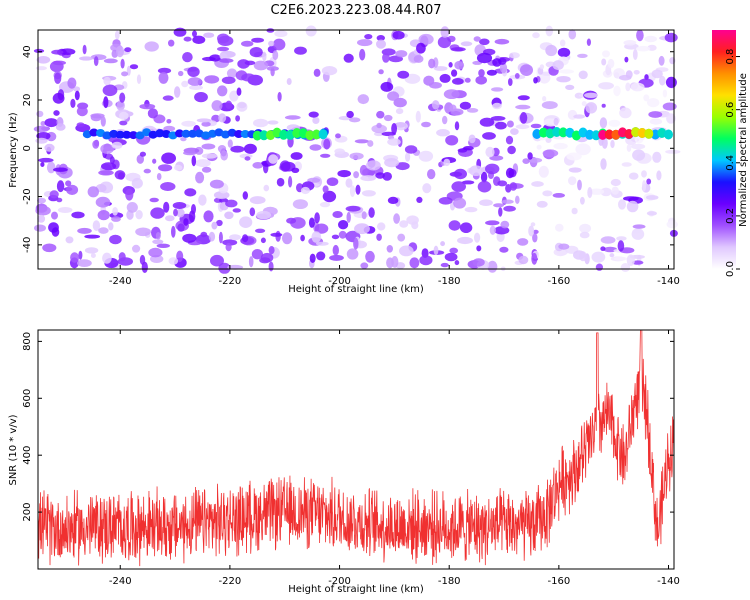 Image resolution: width=750 pixels, height=600 pixels. What do you see at coordinates (230, 281) in the screenshot?
I see `x-tick-label: -220` at bounding box center [230, 281].